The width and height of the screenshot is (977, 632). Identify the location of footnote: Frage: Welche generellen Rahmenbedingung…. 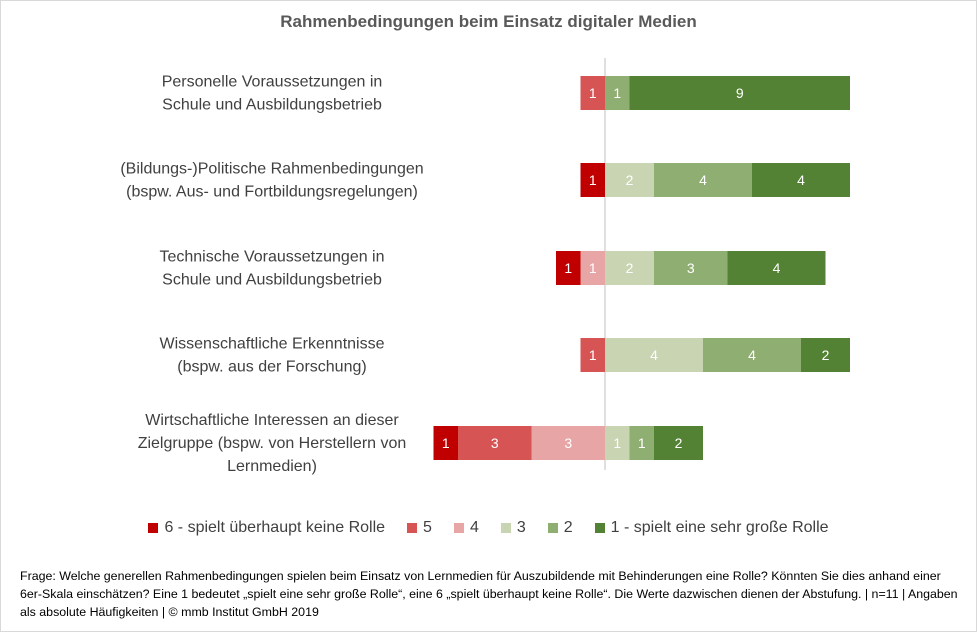
(489, 594).